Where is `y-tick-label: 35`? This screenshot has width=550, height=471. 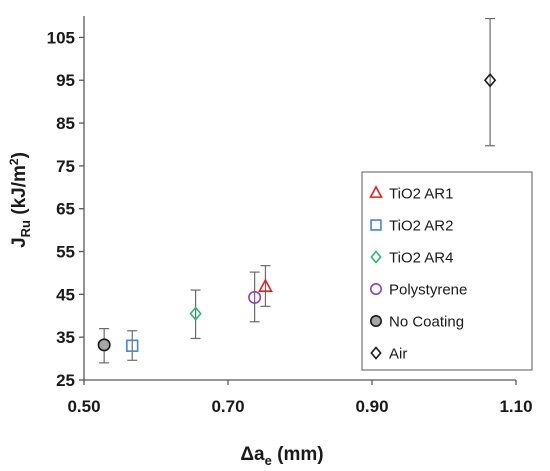
y-tick-label: 35 is located at coordinates (65, 337).